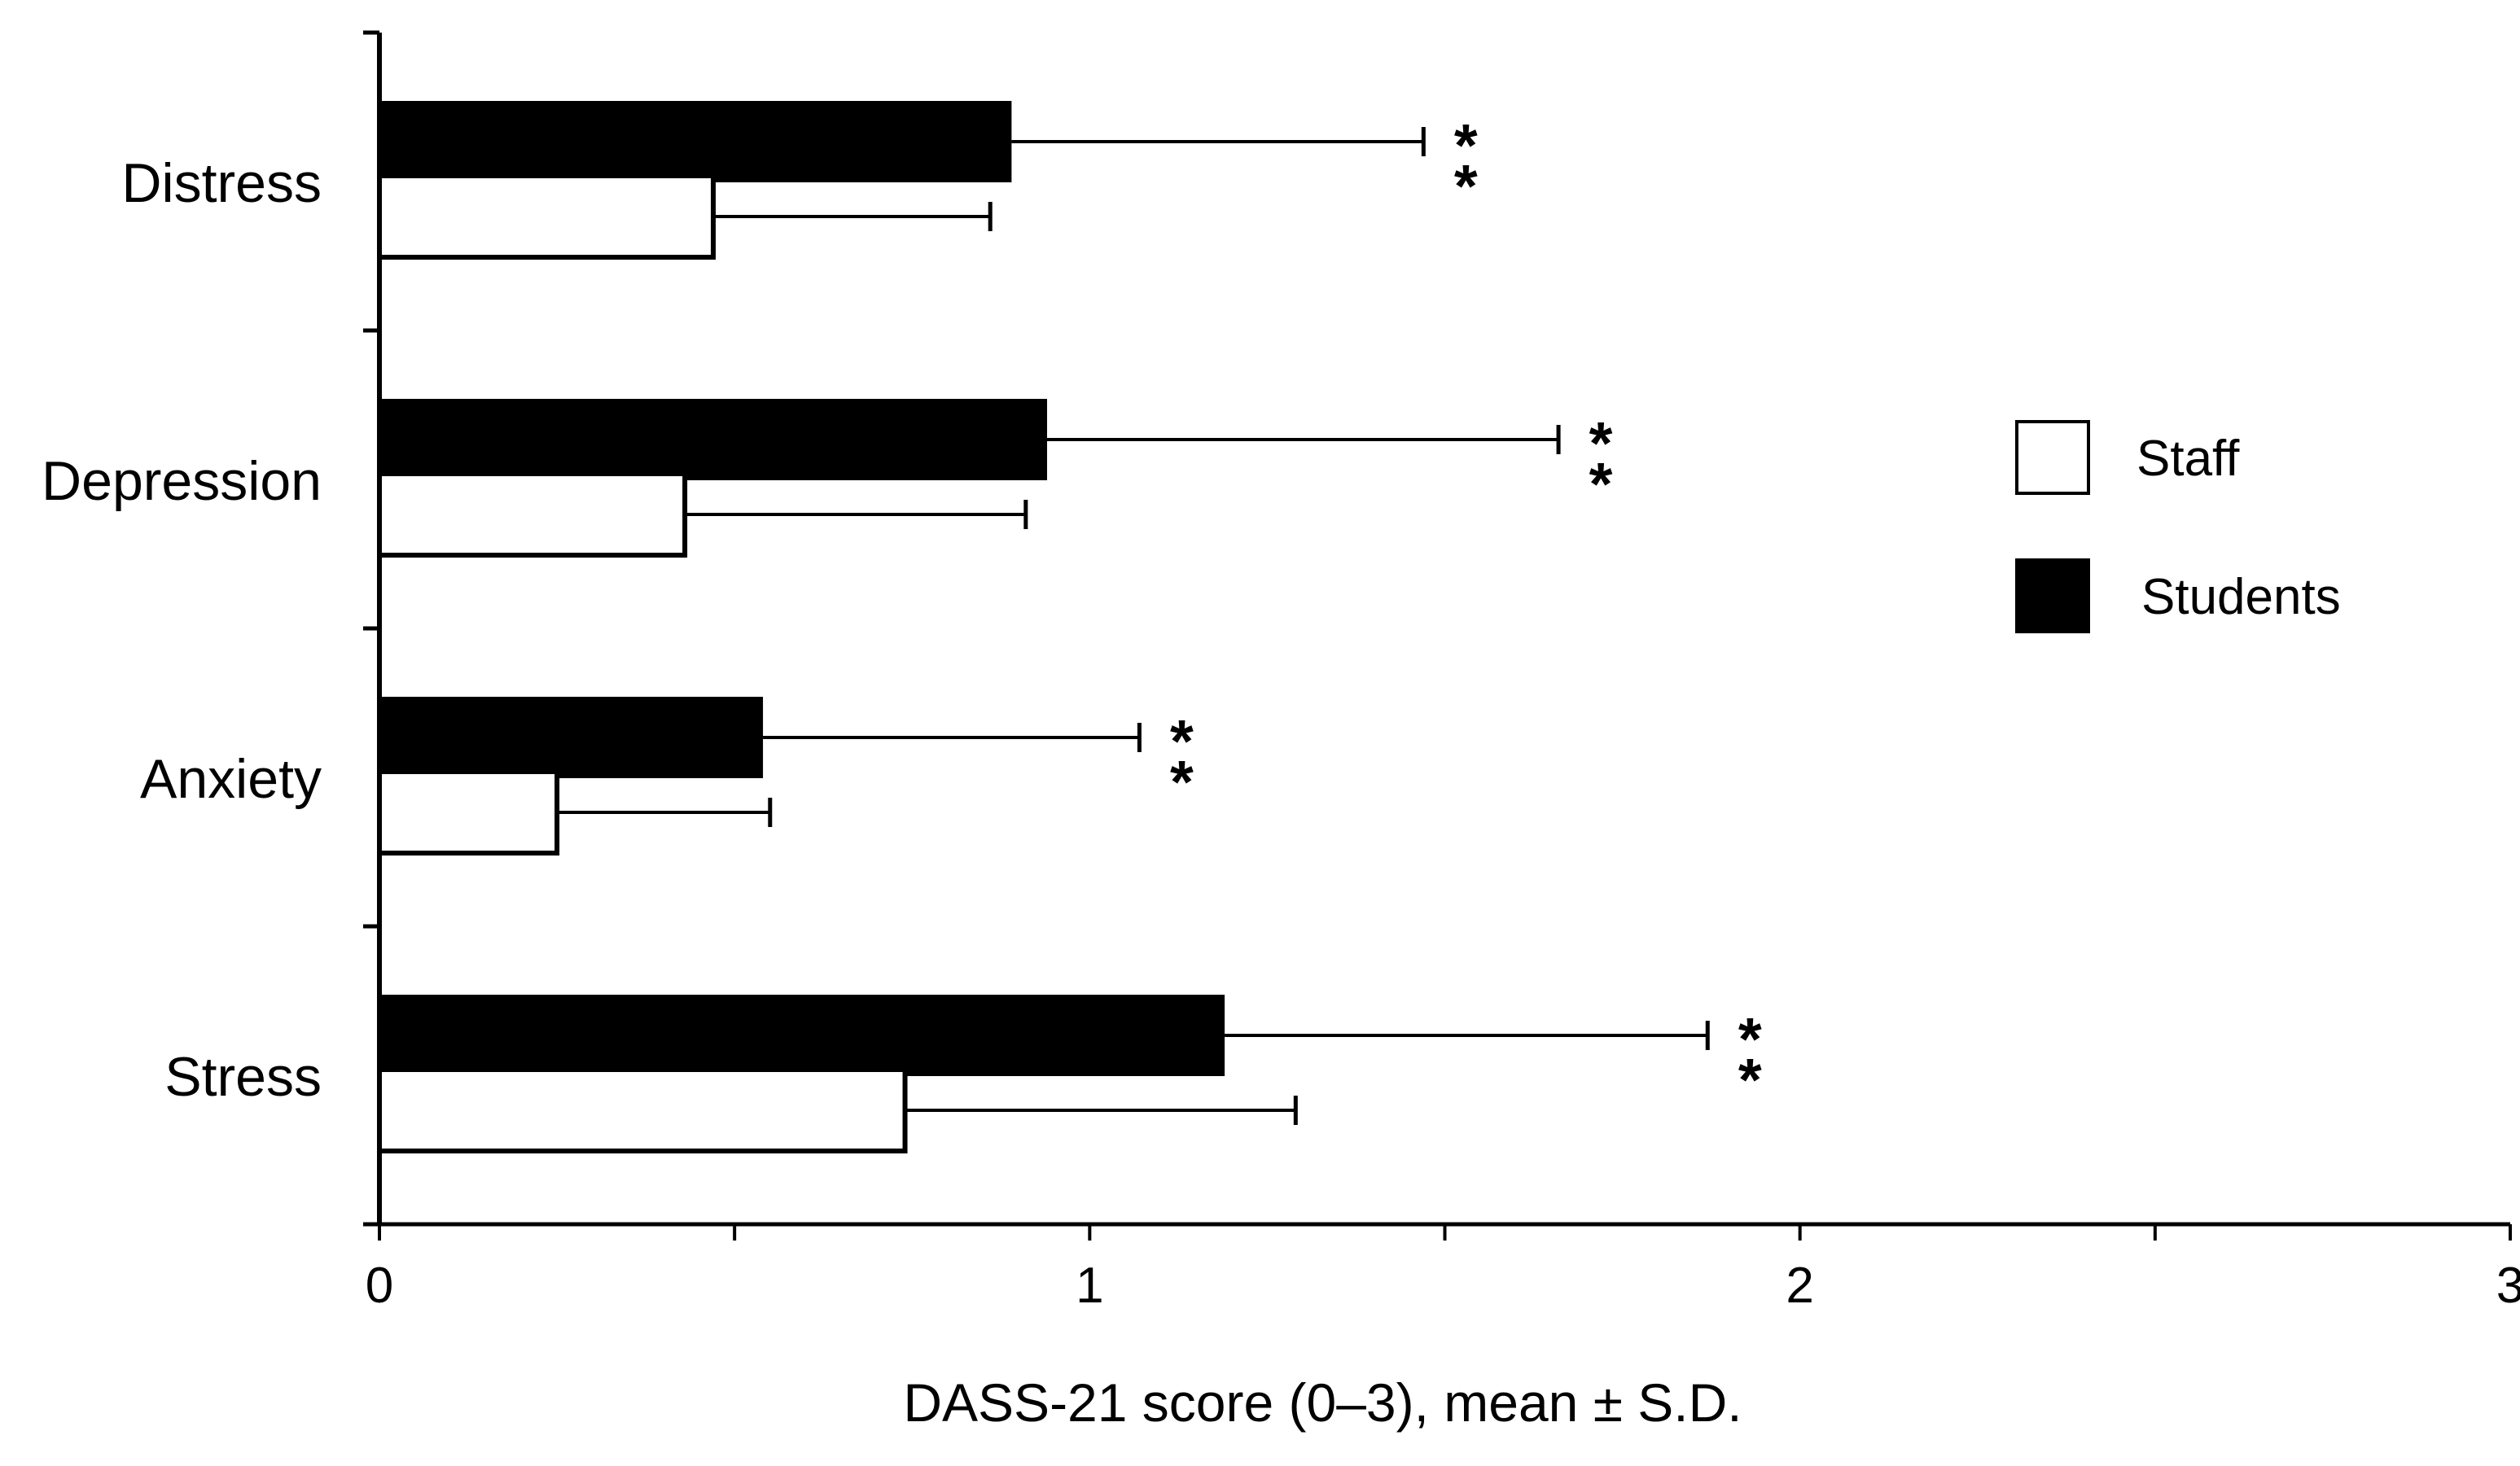  What do you see at coordinates (2188, 459) in the screenshot?
I see `legend-label-staff: Staff` at bounding box center [2188, 459].